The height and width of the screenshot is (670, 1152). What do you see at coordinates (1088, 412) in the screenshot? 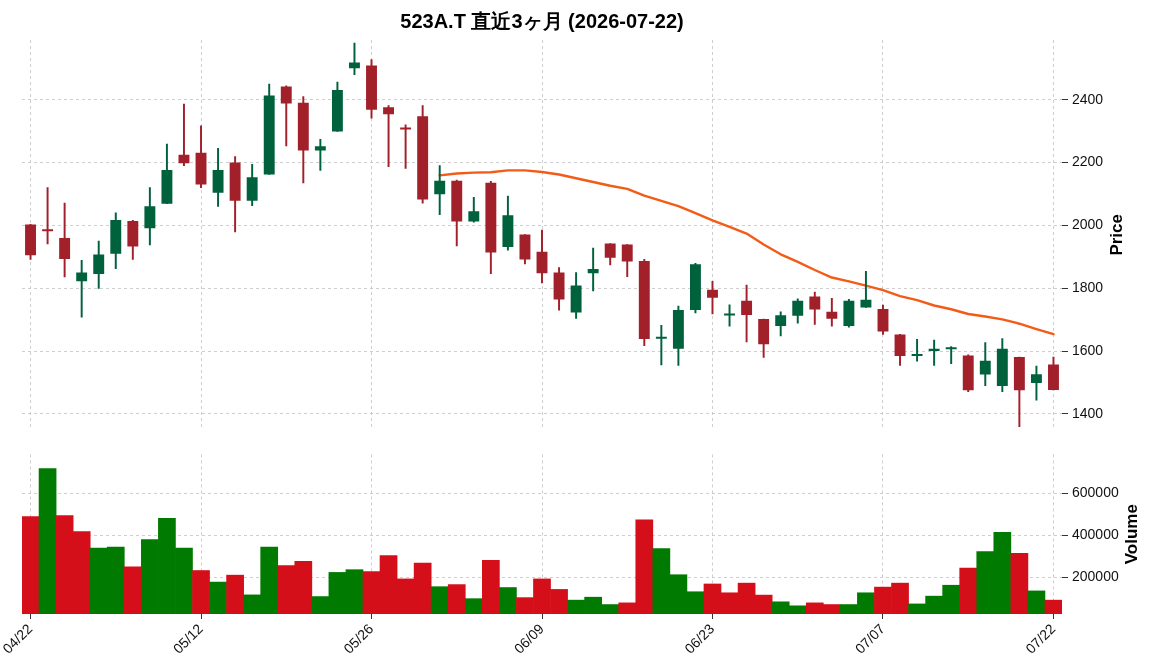
I see `y-tick-label: 1400` at bounding box center [1088, 412].